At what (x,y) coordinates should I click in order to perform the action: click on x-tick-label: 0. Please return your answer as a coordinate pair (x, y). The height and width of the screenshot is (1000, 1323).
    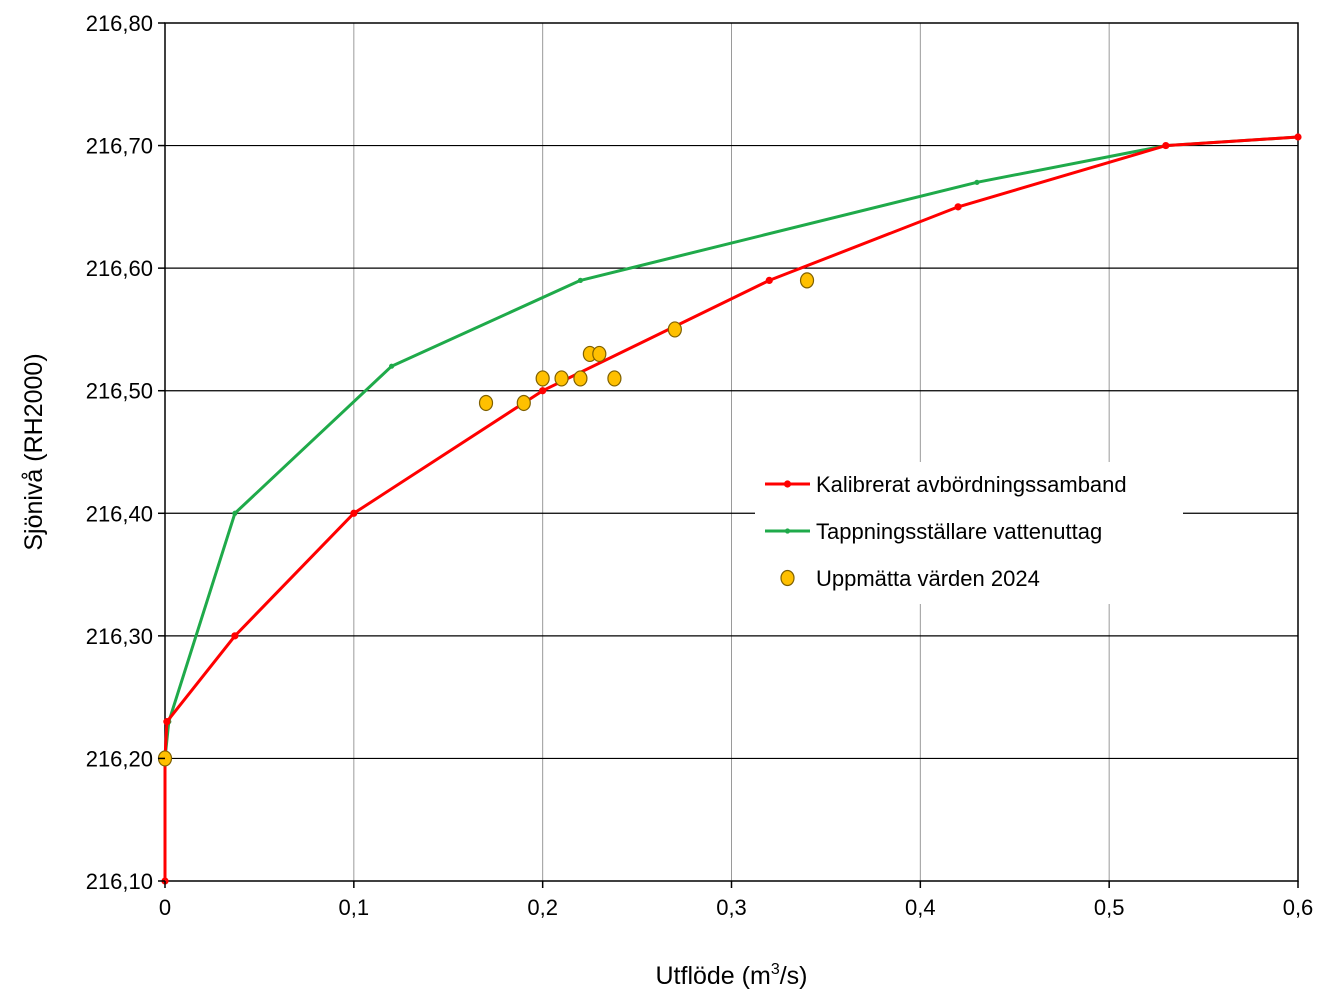
    Looking at the image, I should click on (165, 907).